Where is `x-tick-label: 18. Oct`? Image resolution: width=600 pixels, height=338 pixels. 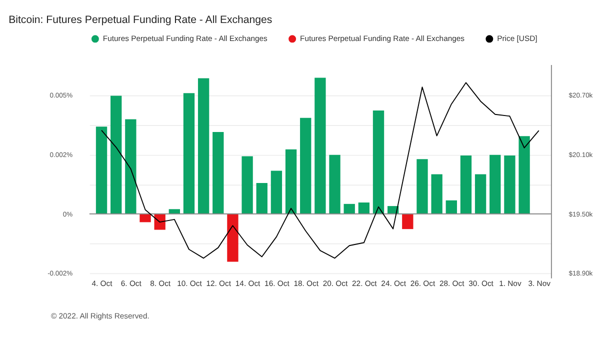
x-tick-label: 18. Oct is located at coordinates (307, 283).